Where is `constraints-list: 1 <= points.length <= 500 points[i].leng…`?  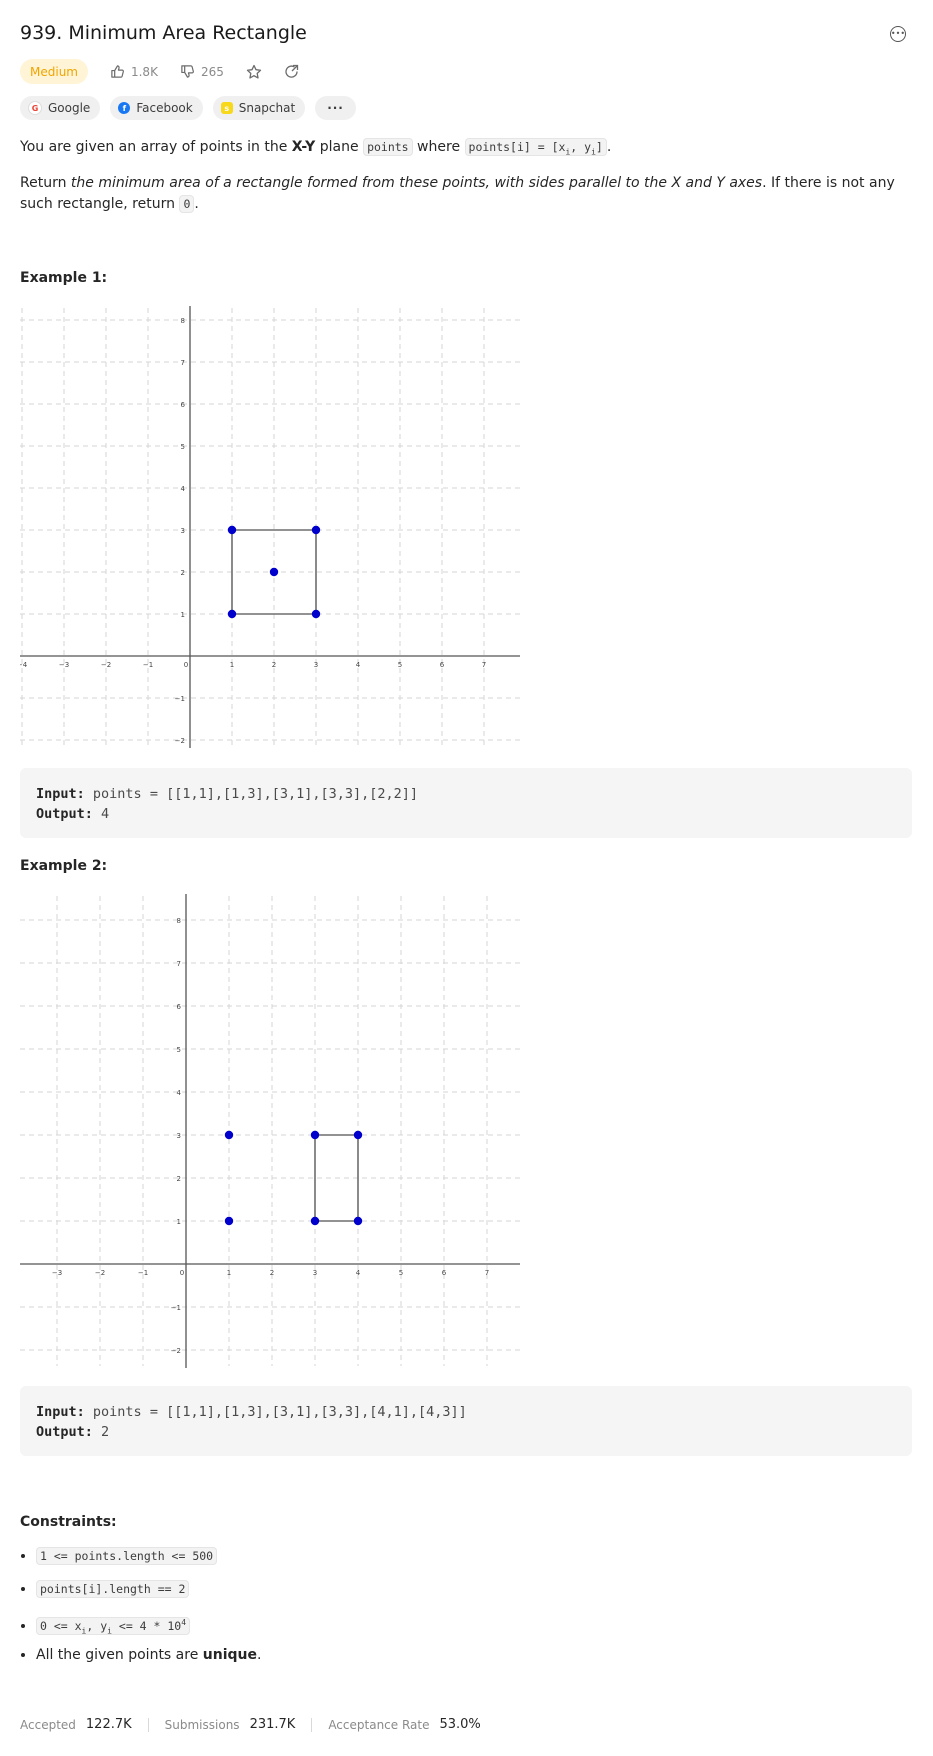 constraints-list: 1 <= points.length <= 500 points[i].leng… is located at coordinates (140, 1608).